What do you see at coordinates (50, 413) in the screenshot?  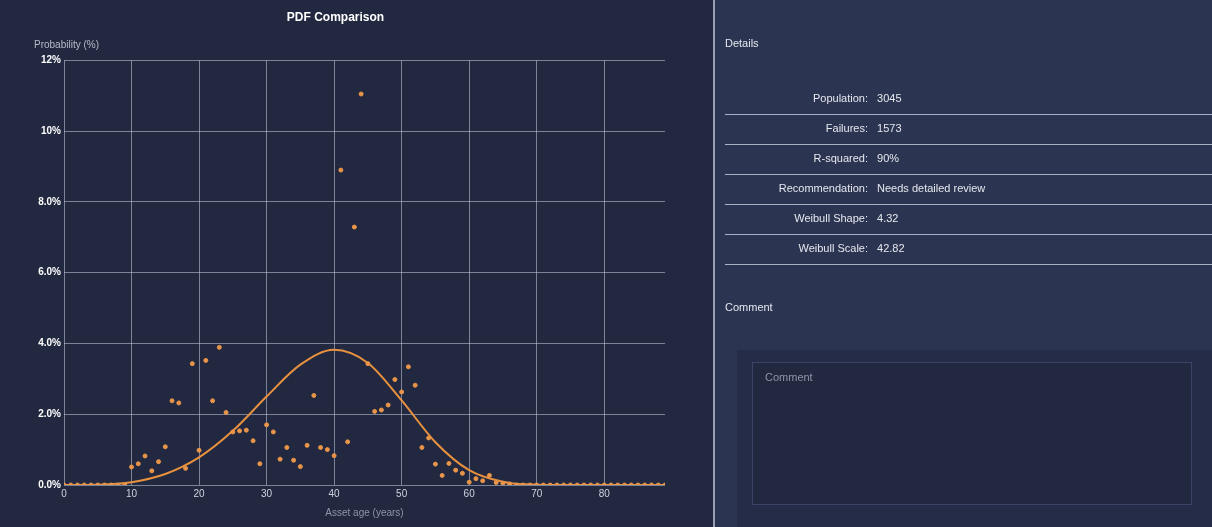 I see `y-tick-label: 2.0%` at bounding box center [50, 413].